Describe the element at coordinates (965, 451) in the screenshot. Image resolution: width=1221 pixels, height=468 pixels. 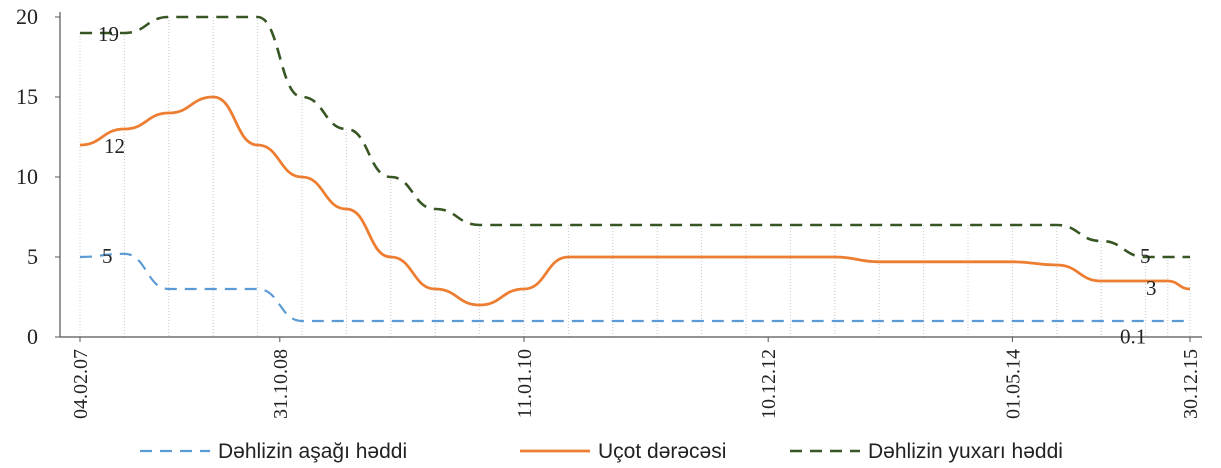
I see `legend-label: Dəhlizin yuxarı həddi` at that location.